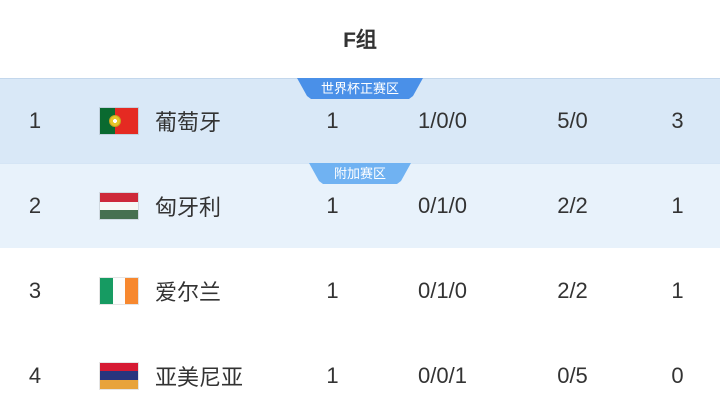 The height and width of the screenshot is (417, 720). Describe the element at coordinates (572, 120) in the screenshot. I see `goals-cell: 5/0` at that location.